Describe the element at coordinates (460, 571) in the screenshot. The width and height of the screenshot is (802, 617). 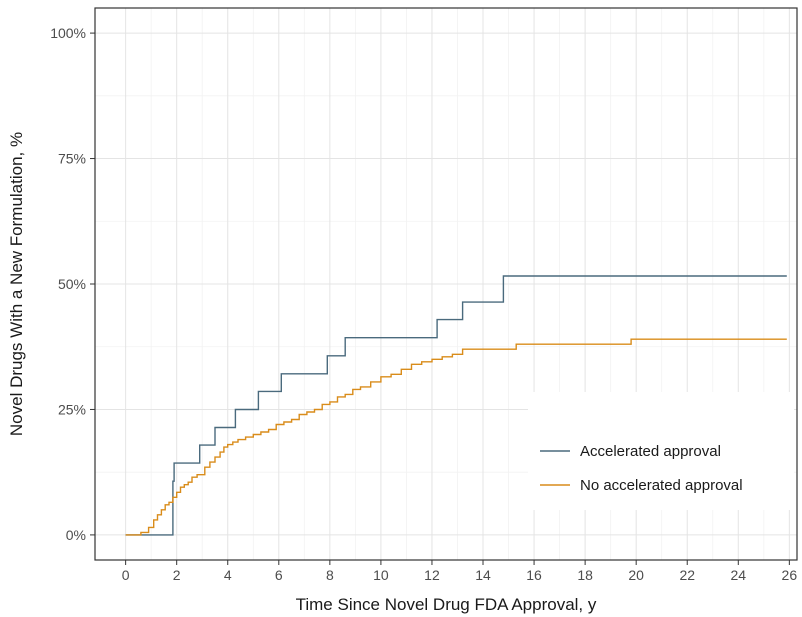
I see `x-axis: 0 2 4 6 8 10 12 14 16 18 20 22 24 26` at that location.